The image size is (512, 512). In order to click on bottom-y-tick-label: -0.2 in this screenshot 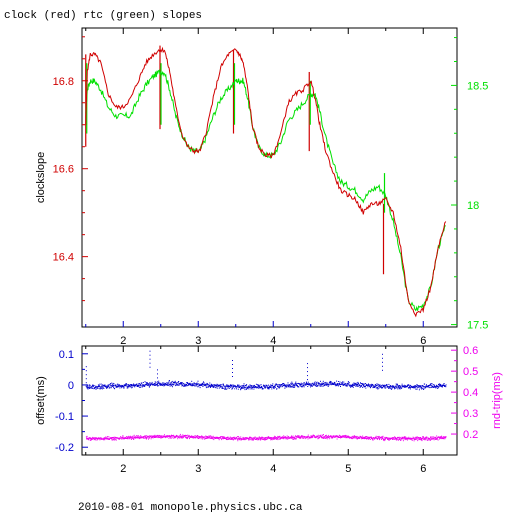, I will do `click(64, 448)`.